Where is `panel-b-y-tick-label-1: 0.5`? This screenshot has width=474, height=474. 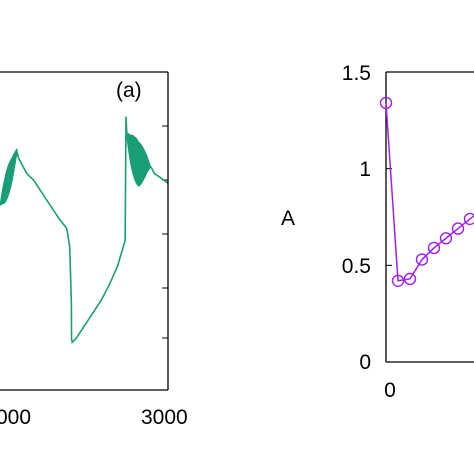 panel-b-y-tick-label-1: 0.5 is located at coordinates (356, 266).